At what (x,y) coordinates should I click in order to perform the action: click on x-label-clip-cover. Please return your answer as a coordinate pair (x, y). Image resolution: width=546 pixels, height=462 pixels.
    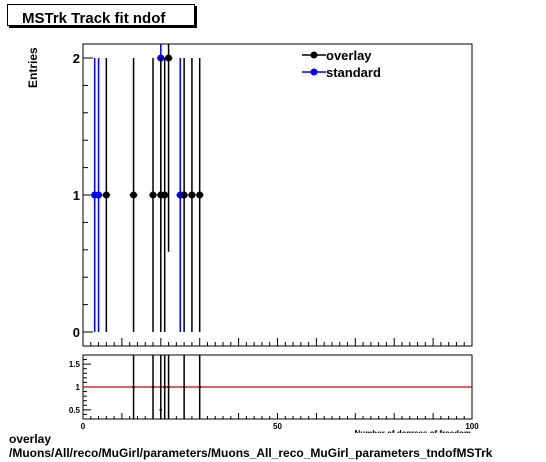
    Looking at the image, I should click on (405, 436).